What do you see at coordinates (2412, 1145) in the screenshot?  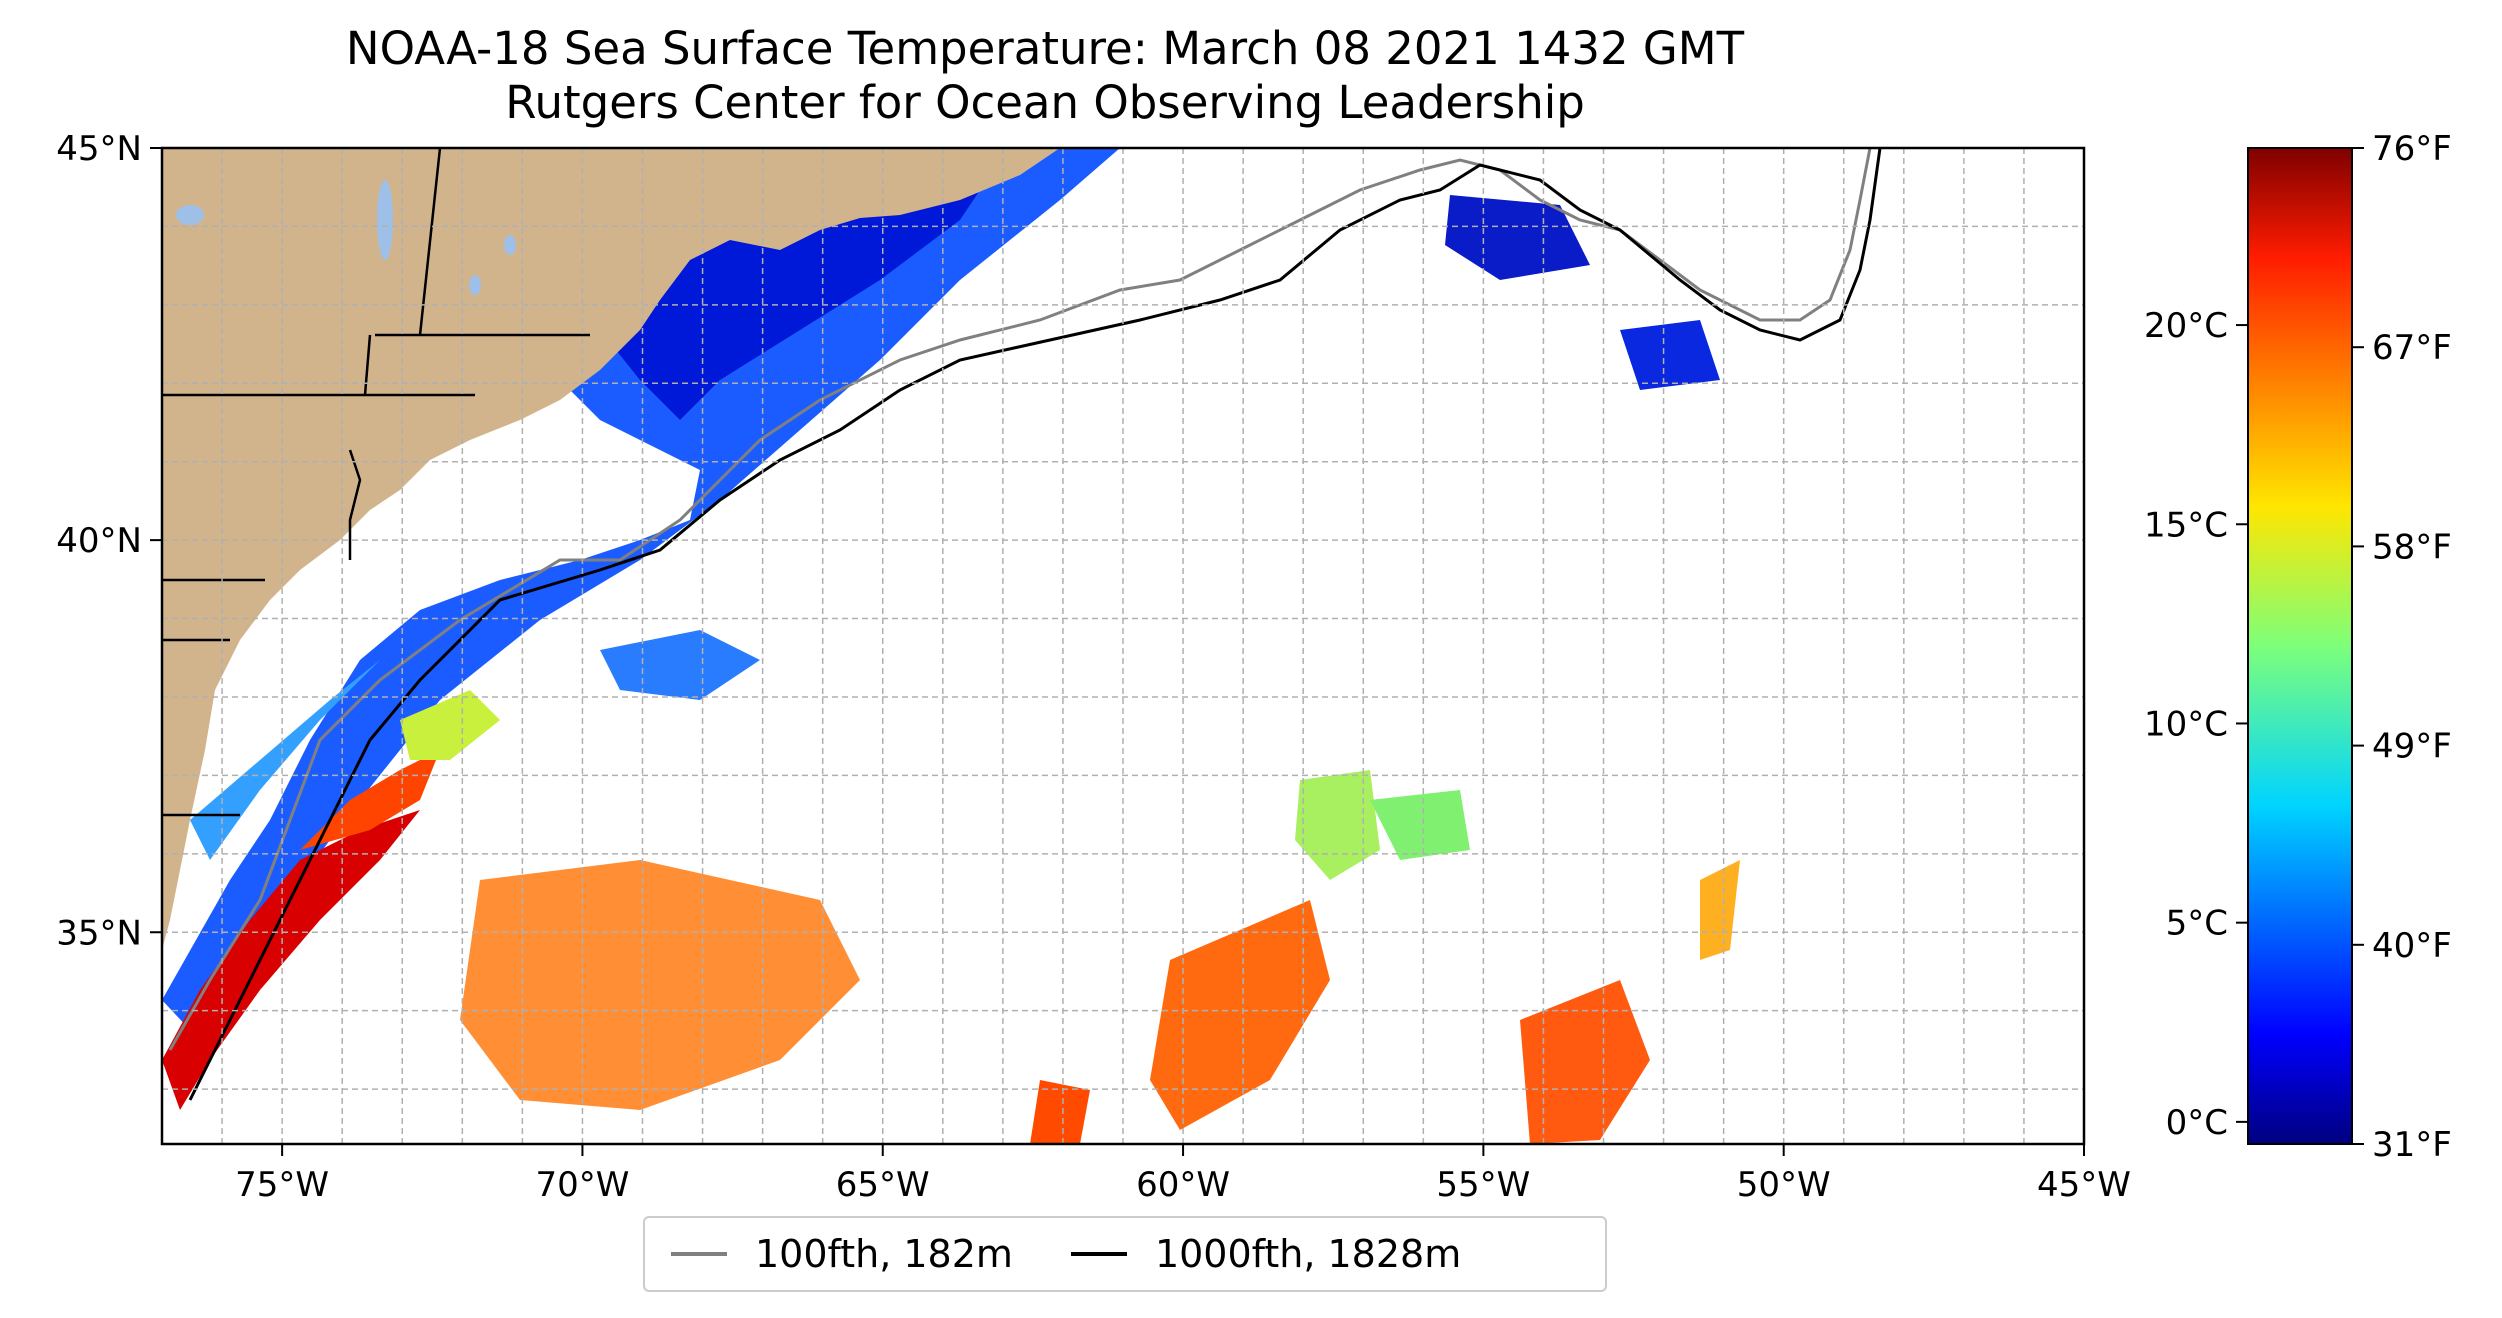 I see `colorbar-f-tick-label: 31°F` at bounding box center [2412, 1145].